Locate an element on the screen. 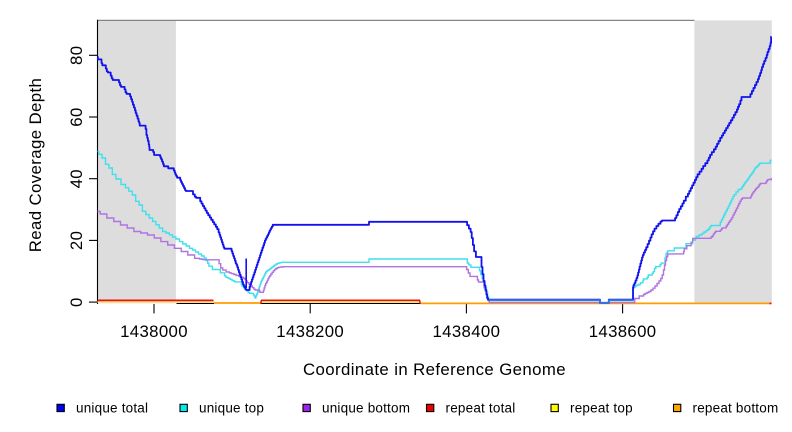  svg-text: unique bottom is located at coordinates (366, 408).